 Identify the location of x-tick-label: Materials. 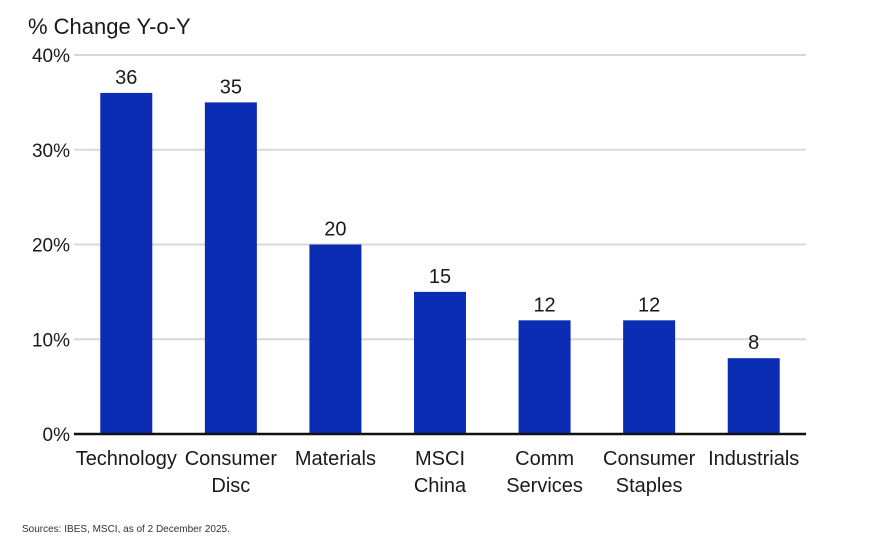
(335, 459).